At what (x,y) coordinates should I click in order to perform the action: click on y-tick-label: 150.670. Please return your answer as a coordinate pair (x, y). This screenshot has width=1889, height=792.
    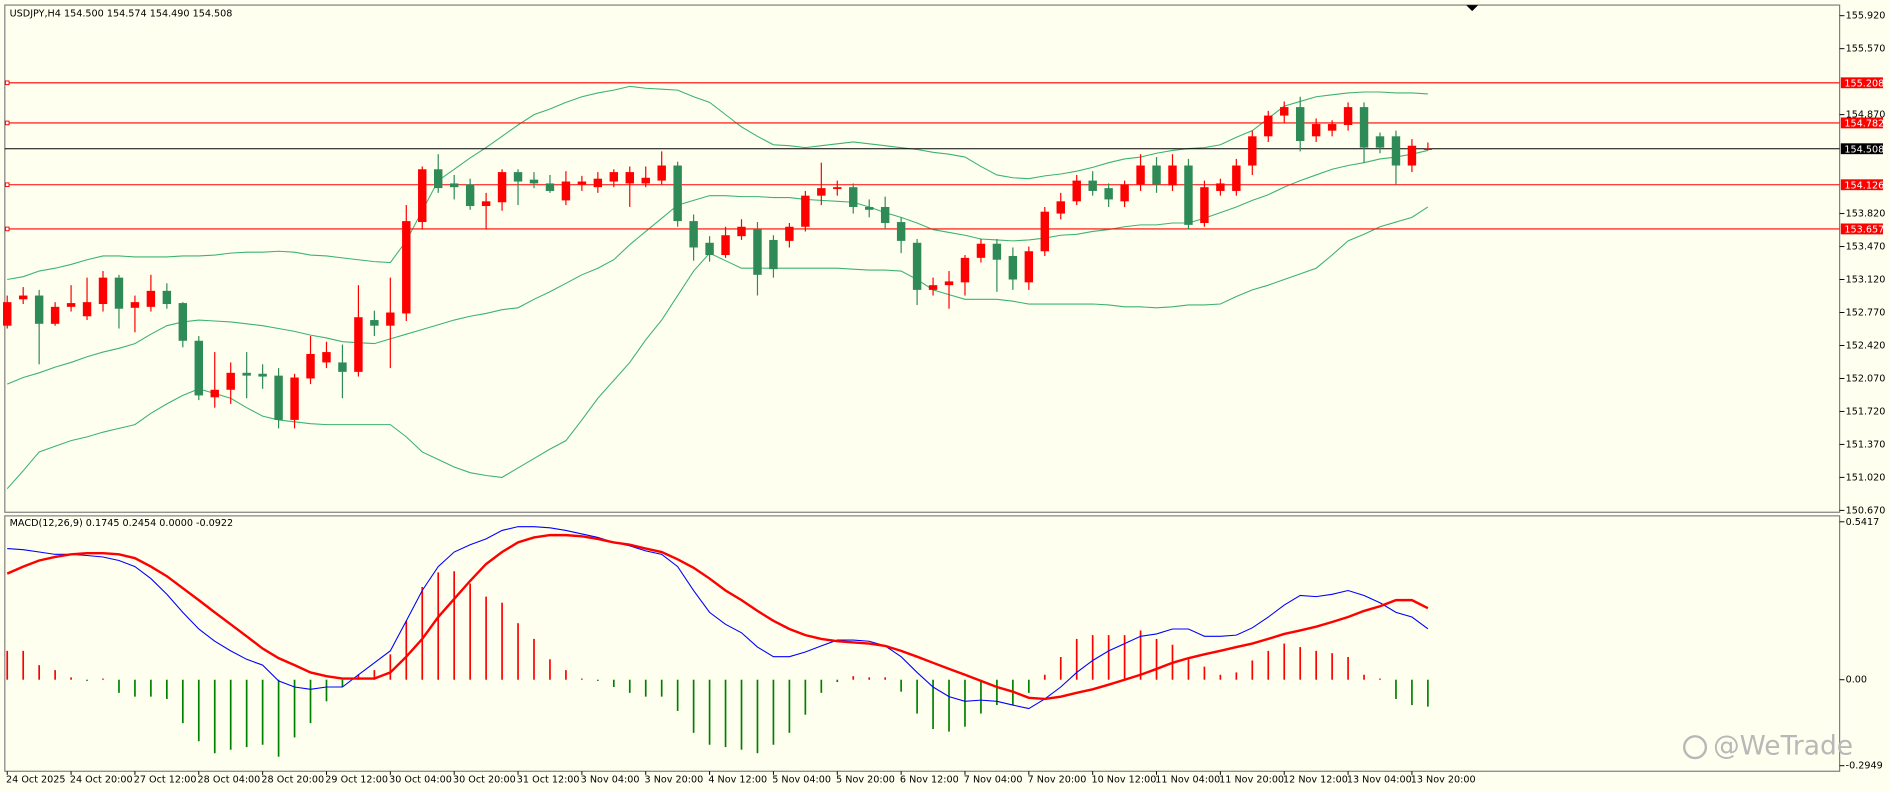
    Looking at the image, I should click on (1866, 510).